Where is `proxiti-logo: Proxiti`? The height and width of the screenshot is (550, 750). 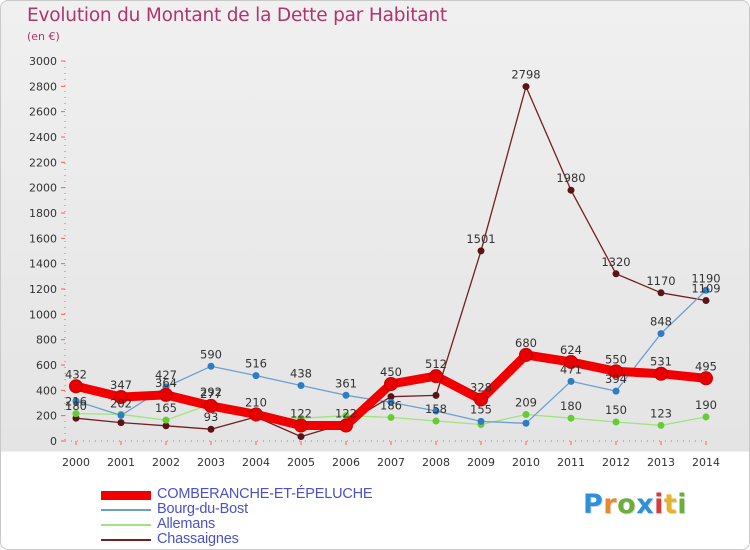
proxiti-logo: Proxiti is located at coordinates (635, 504).